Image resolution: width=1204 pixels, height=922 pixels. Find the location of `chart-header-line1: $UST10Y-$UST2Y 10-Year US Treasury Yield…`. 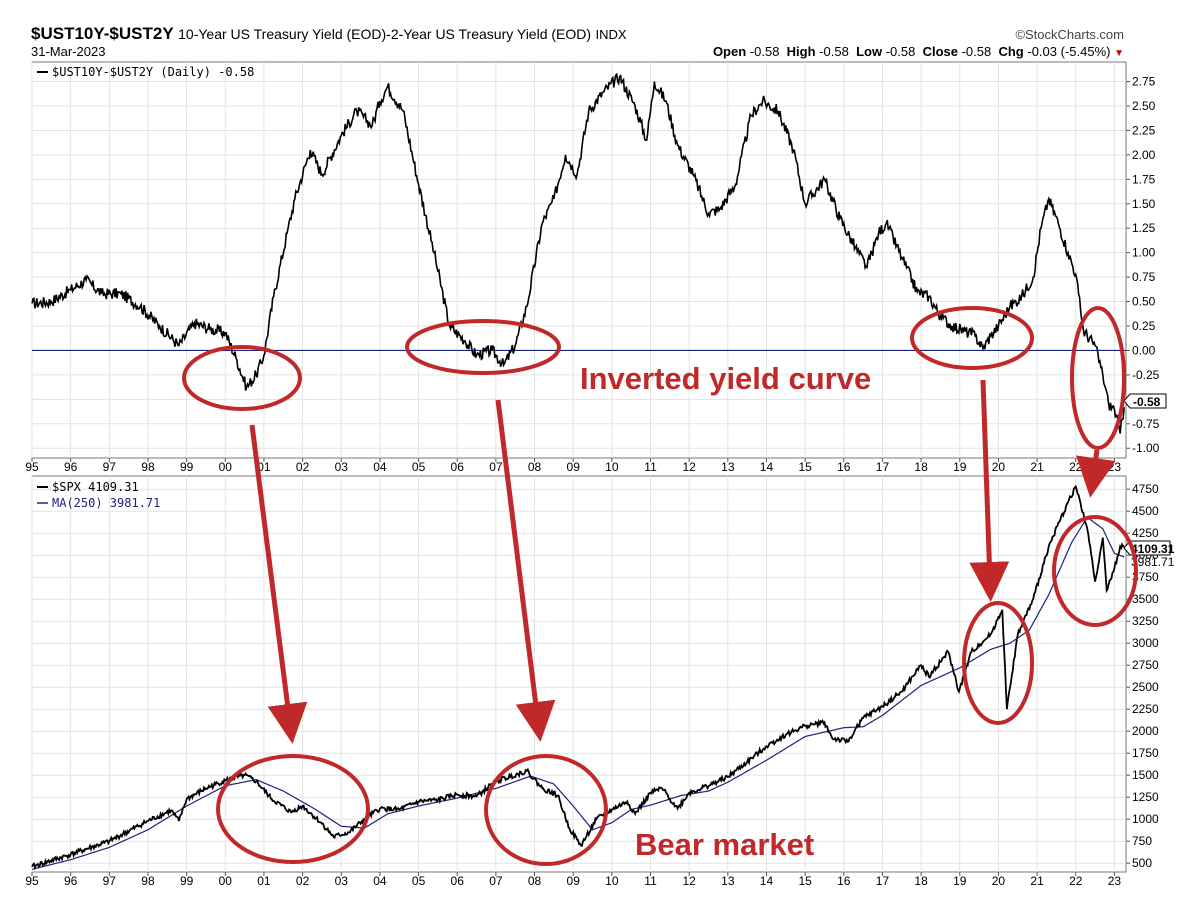

chart-header-line1: $UST10Y-$UST2Y 10-Year US Treasury Yield… is located at coordinates (329, 34).